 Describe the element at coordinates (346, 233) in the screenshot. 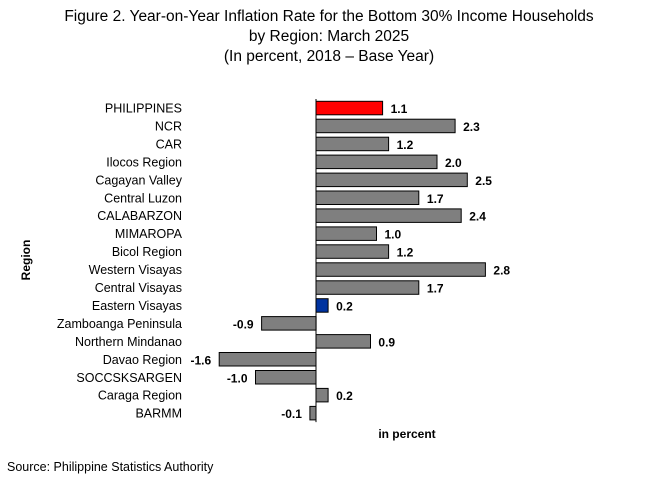

I see `bar-mimaropa` at that location.